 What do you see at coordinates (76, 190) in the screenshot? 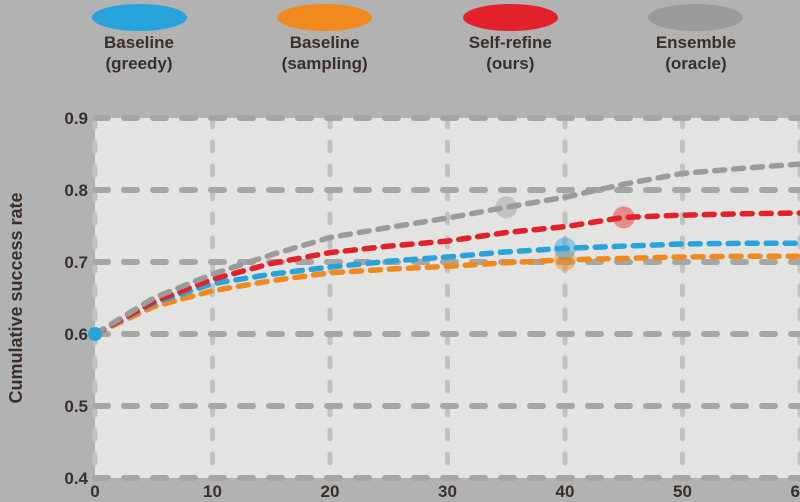
I see `y-tick-label: 0.8` at bounding box center [76, 190].